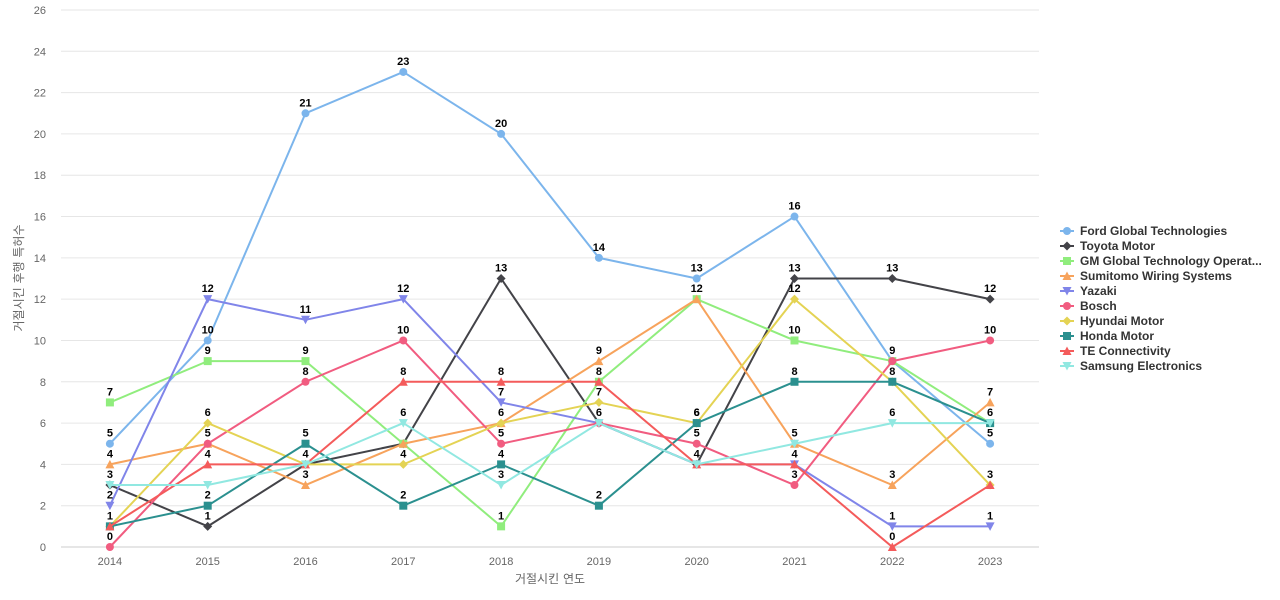 The width and height of the screenshot is (1280, 600). I want to click on y-tick-label: 12, so click(40, 300).